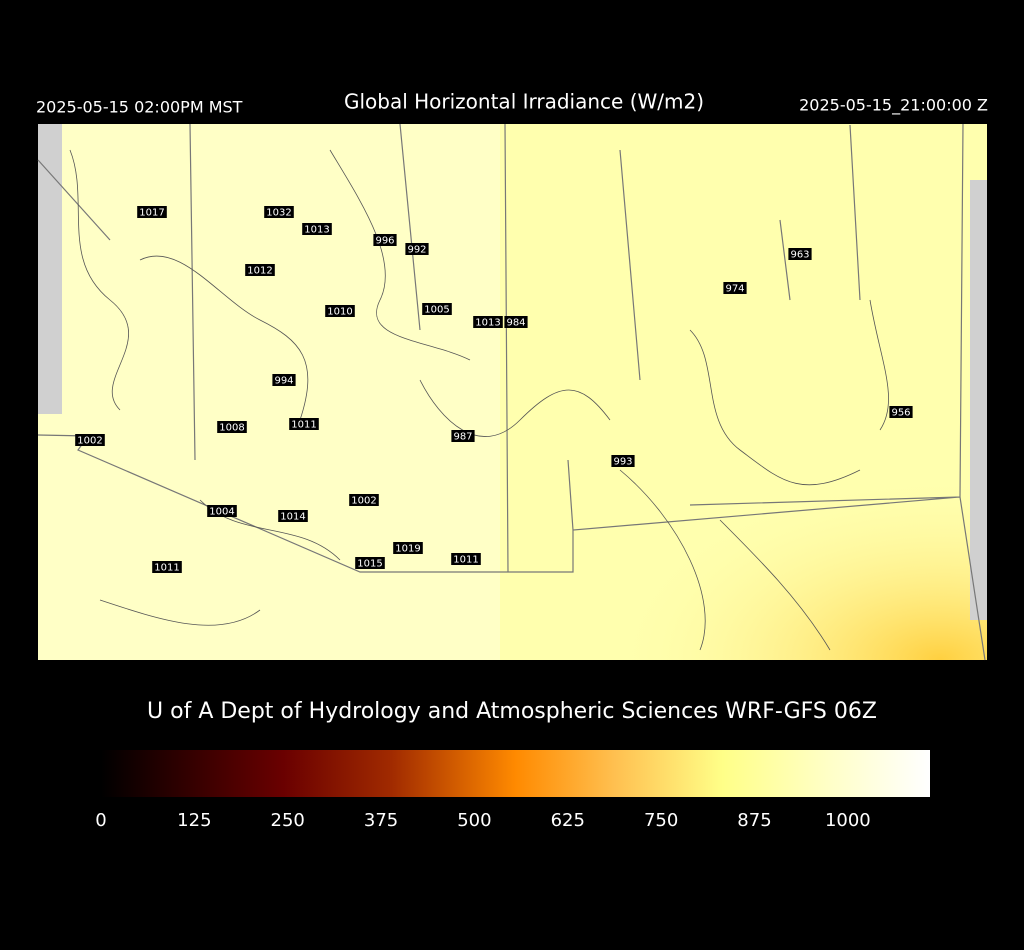 The width and height of the screenshot is (1024, 950). I want to click on station-label: 992, so click(416, 250).